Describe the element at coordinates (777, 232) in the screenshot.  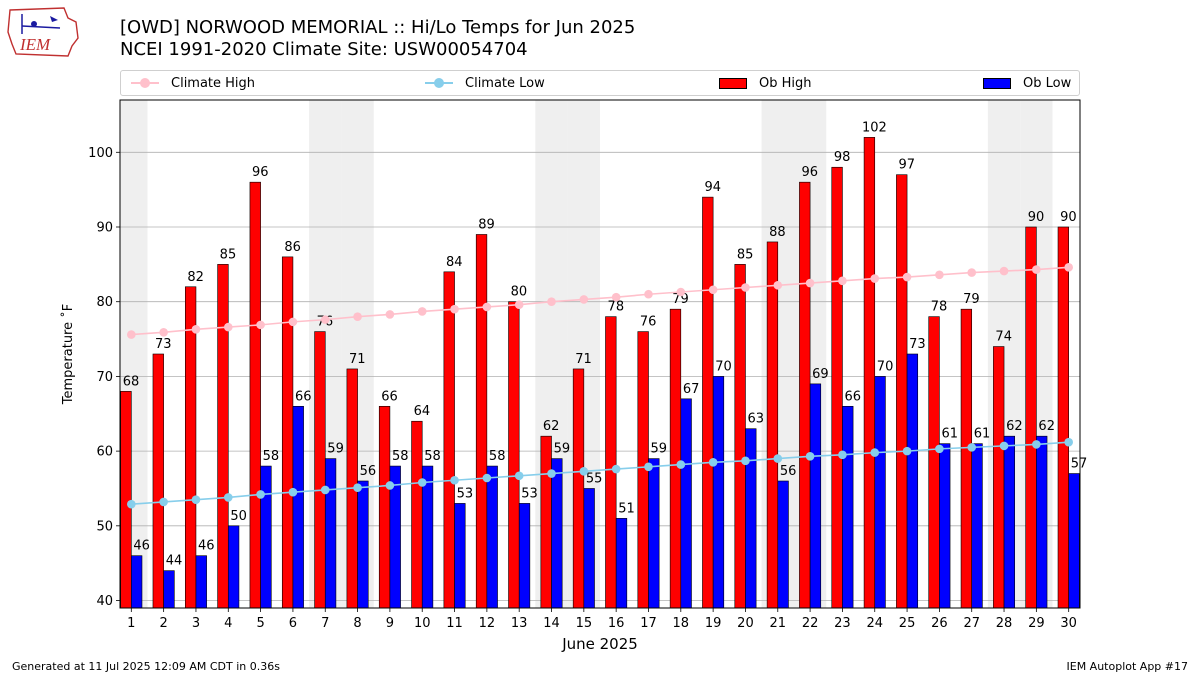
I see `ob-high-bar-label: 88` at that location.